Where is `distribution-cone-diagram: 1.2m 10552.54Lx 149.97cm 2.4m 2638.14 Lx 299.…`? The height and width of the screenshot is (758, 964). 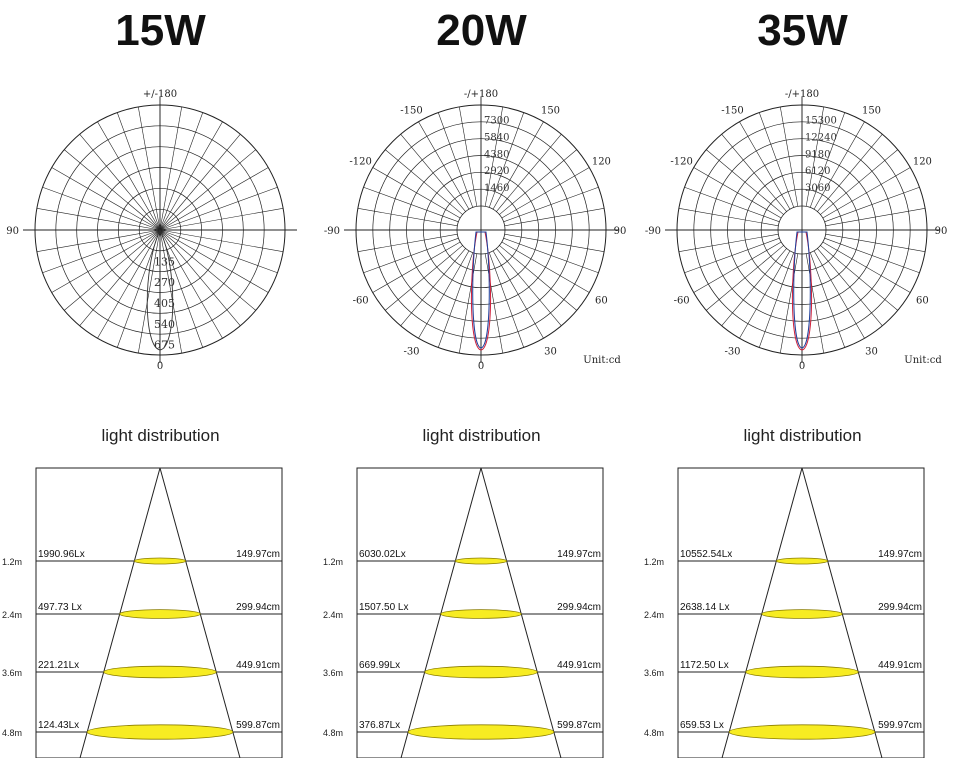 distribution-cone-diagram: 1.2m 10552.54Lx 149.97cm 2.4m 2638.14 Lx 299.… is located at coordinates (784, 612).